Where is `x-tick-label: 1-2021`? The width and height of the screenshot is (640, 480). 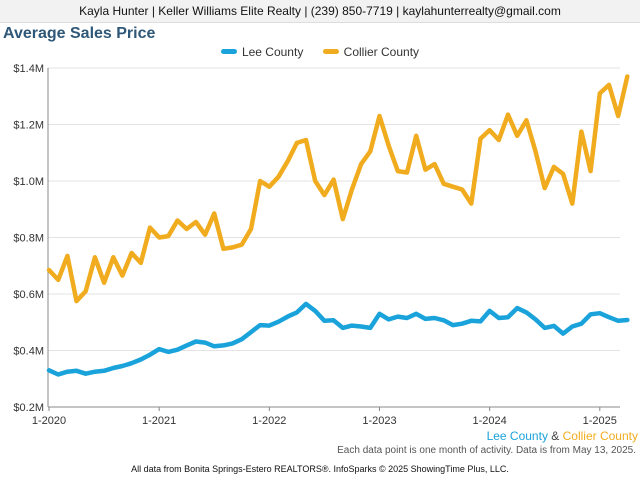 x-tick-label: 1-2021 is located at coordinates (159, 421).